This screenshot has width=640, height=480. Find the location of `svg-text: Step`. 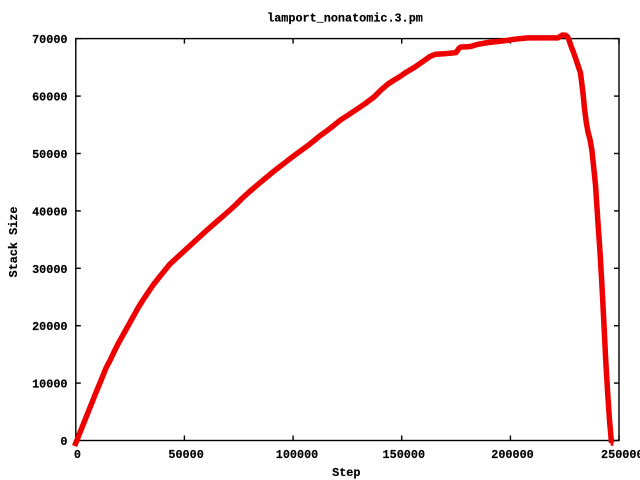

svg-text: Step is located at coordinates (346, 473).